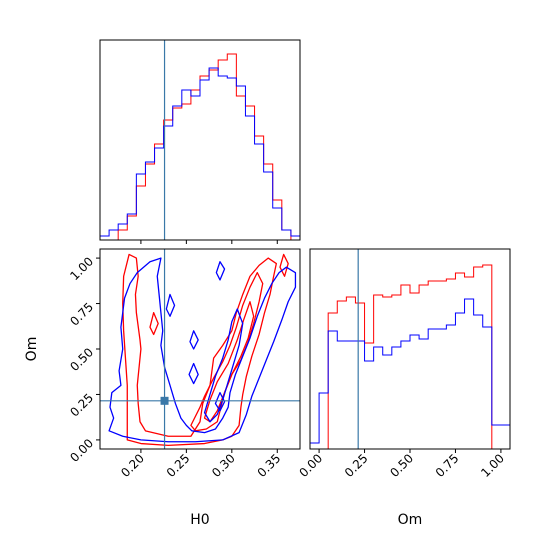 This screenshot has height=550, width=550. What do you see at coordinates (178, 465) in the screenshot?
I see `h0-axis-tick-label: 0.25` at bounding box center [178, 465].